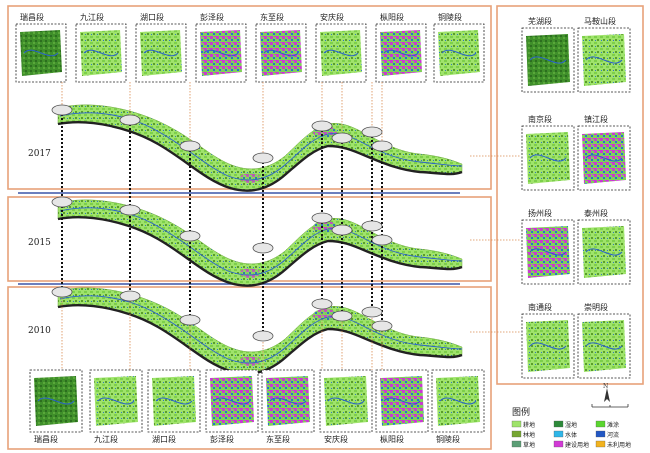  What do you see at coordinates (619, 445) in the screenshot?
I see `svg-text: 未利用地` at bounding box center [619, 445].